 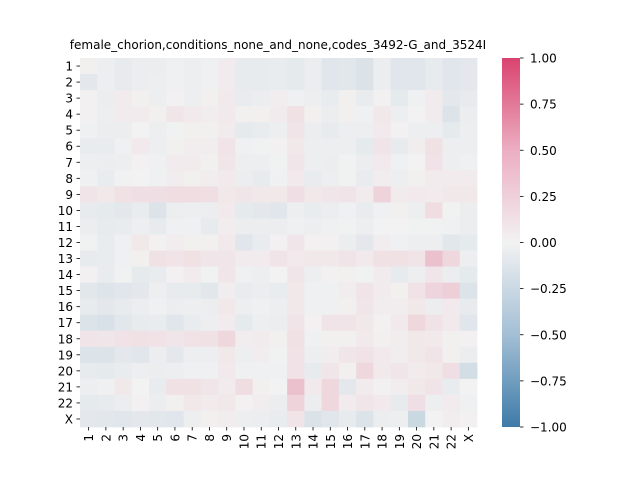 What do you see at coordinates (365, 441) in the screenshot?
I see `x-tick-label: 17` at bounding box center [365, 441].